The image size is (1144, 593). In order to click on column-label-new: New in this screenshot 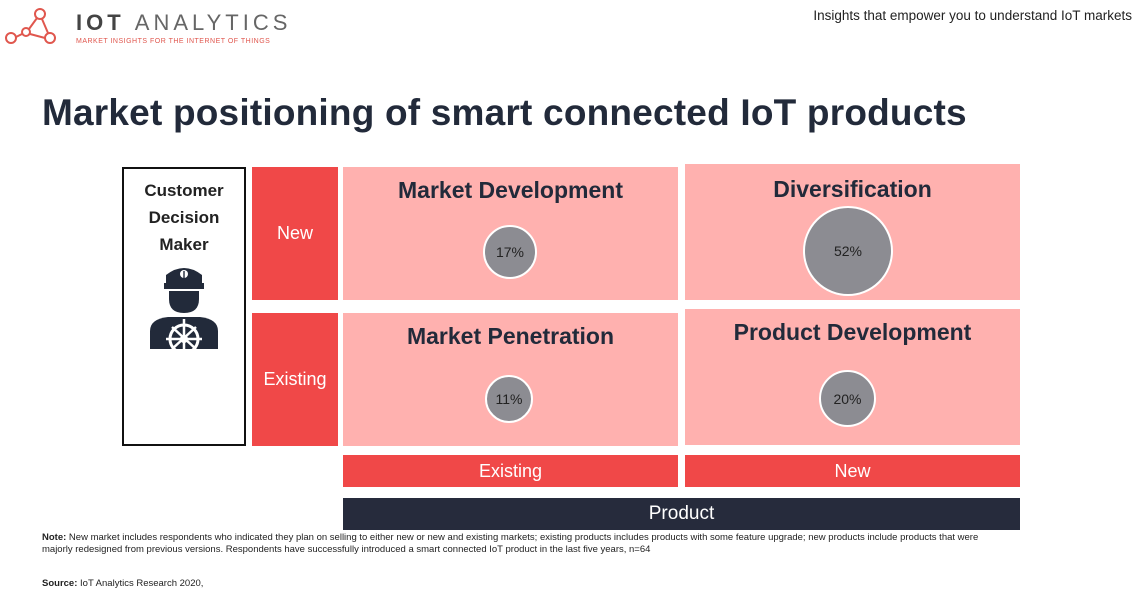, I will do `click(852, 471)`.